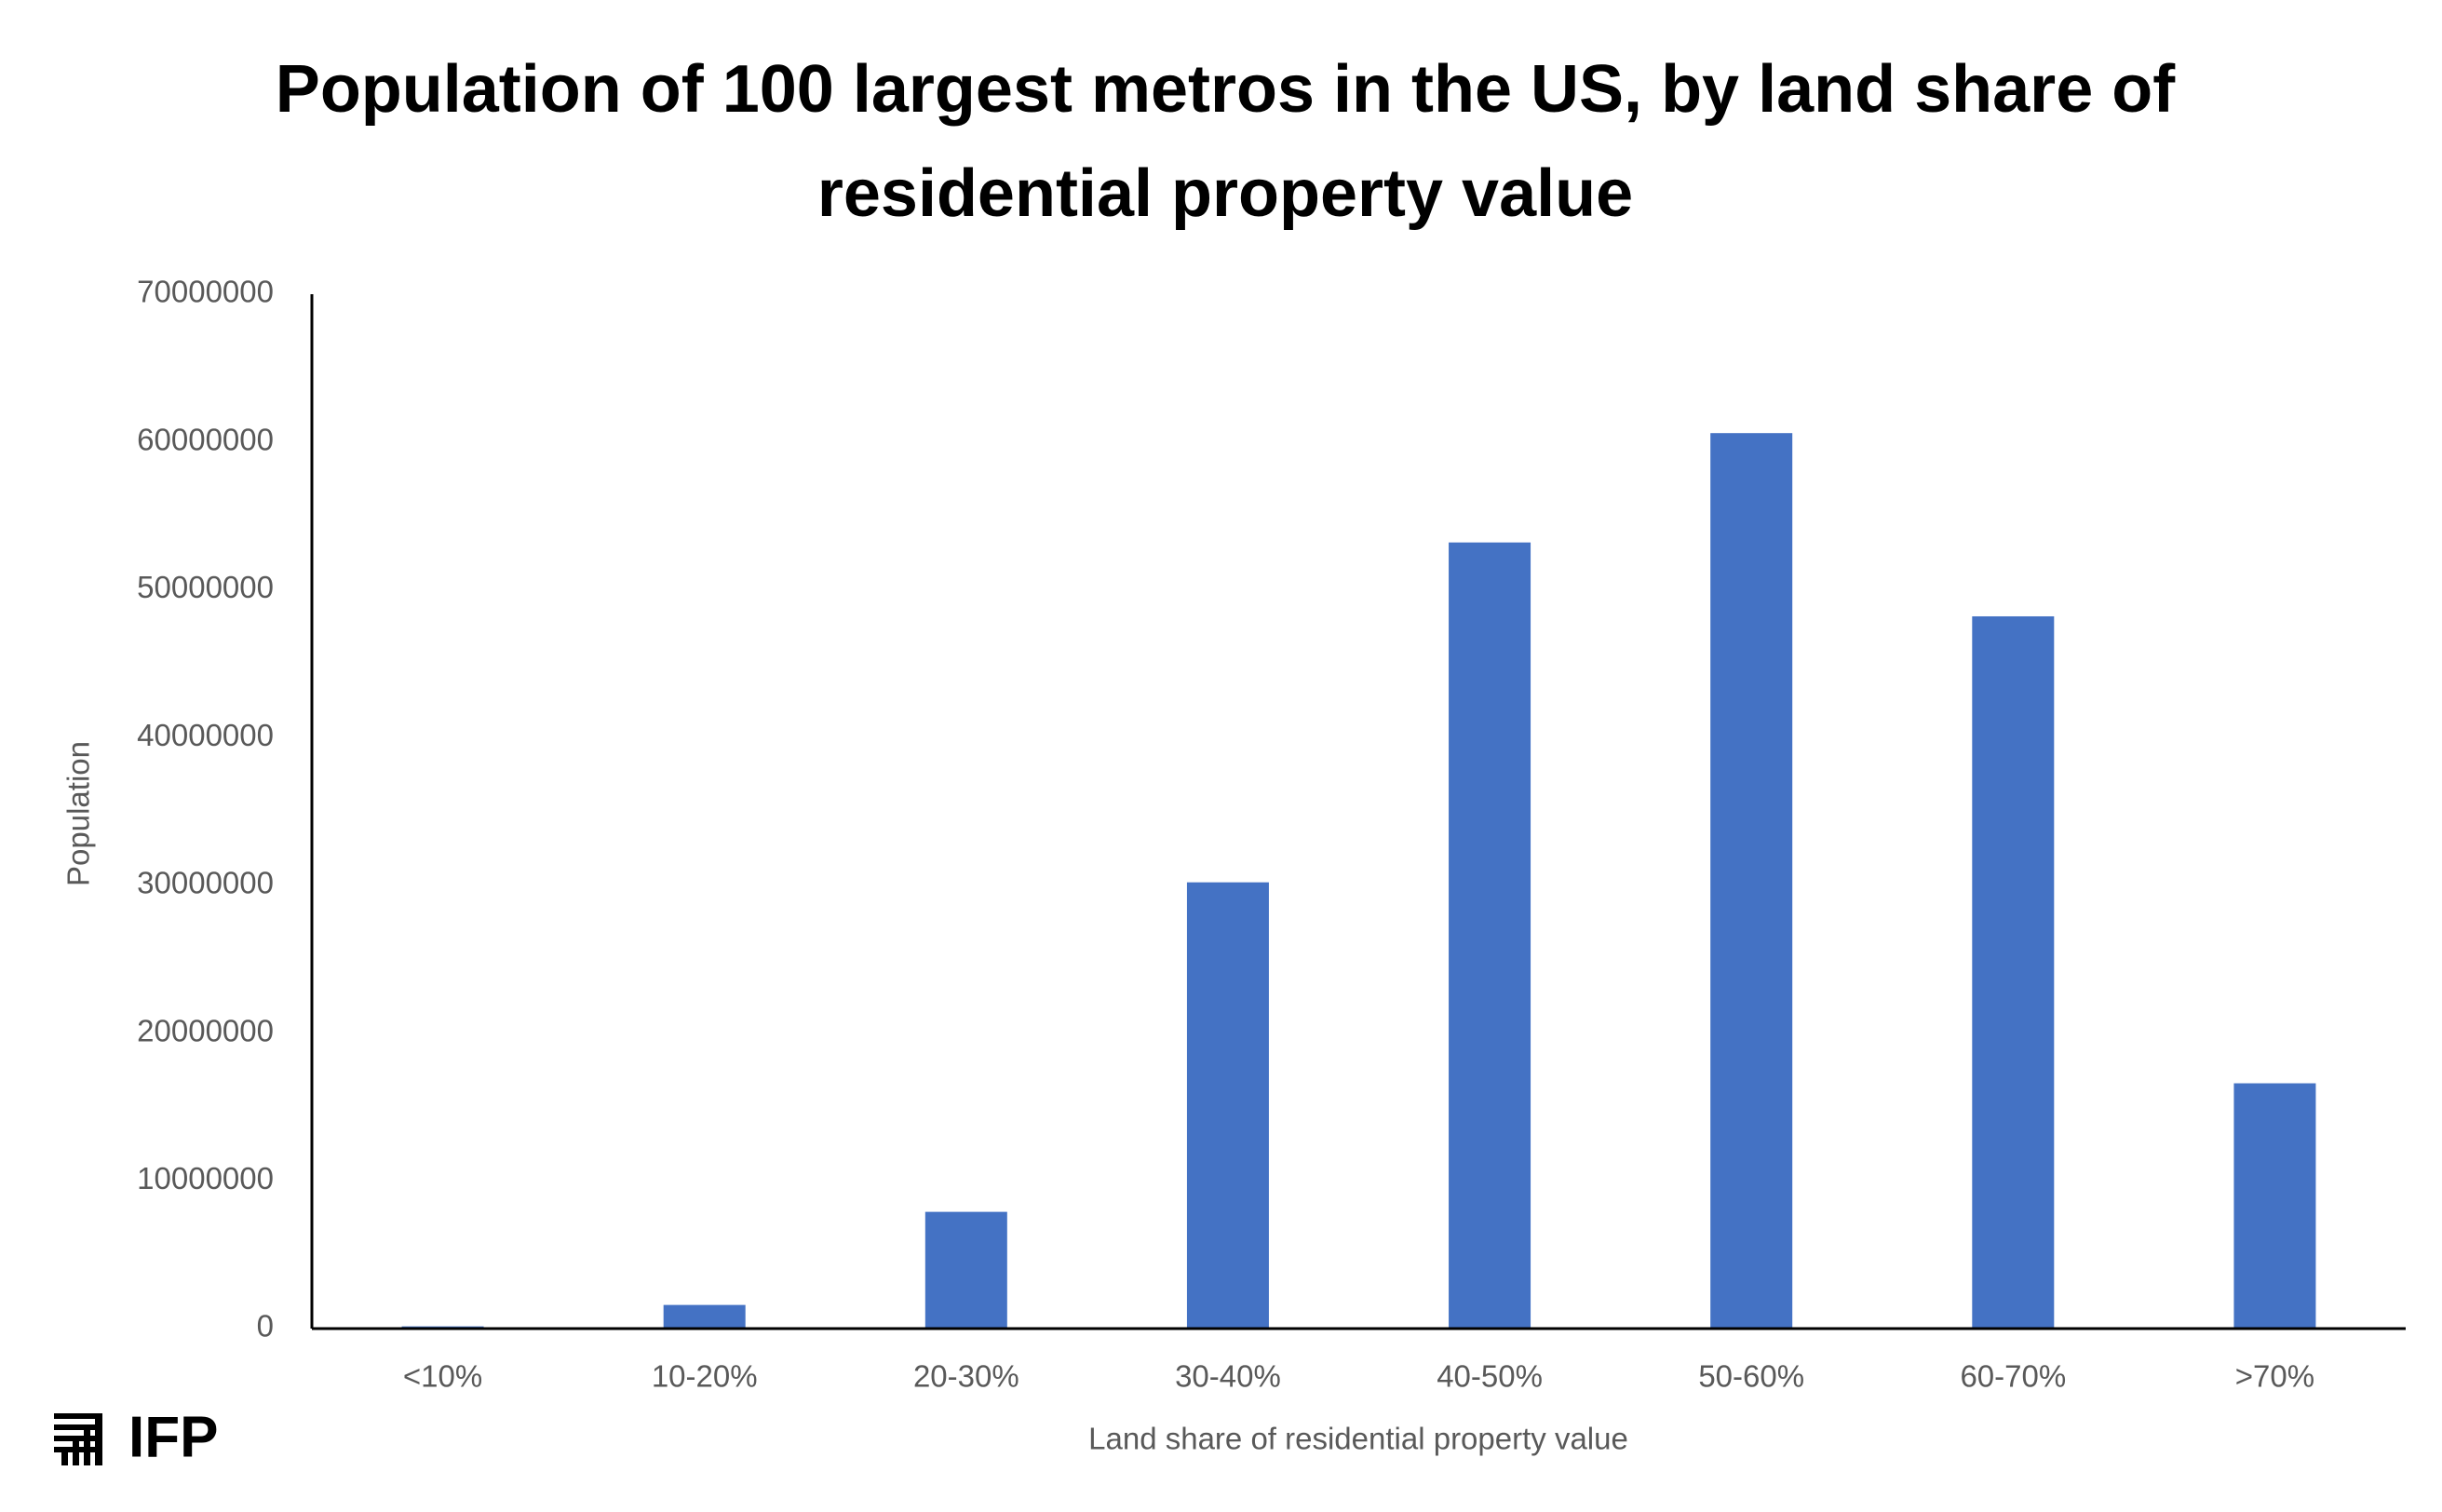  I want to click on y-tick-label: 0, so click(265, 1326).